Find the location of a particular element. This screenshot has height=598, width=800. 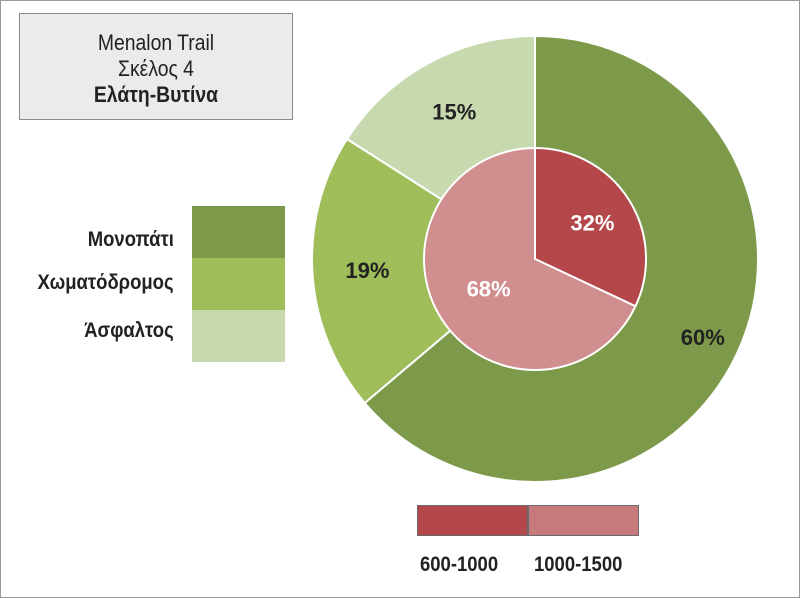

legend-swatch-xomatodromos is located at coordinates (238, 284).